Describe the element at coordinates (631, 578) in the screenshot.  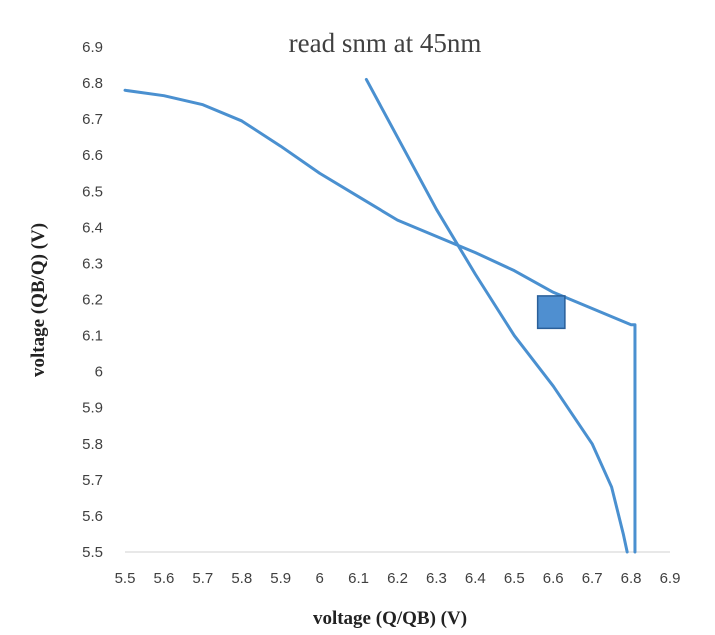
I see `x-tick-label: 6.8` at that location.